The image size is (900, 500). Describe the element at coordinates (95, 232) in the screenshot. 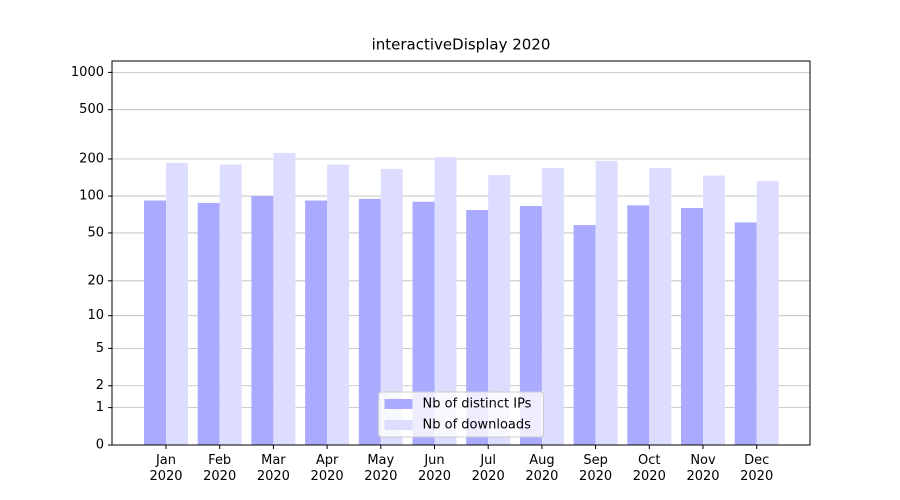

I see `y-tick-label: 50` at that location.